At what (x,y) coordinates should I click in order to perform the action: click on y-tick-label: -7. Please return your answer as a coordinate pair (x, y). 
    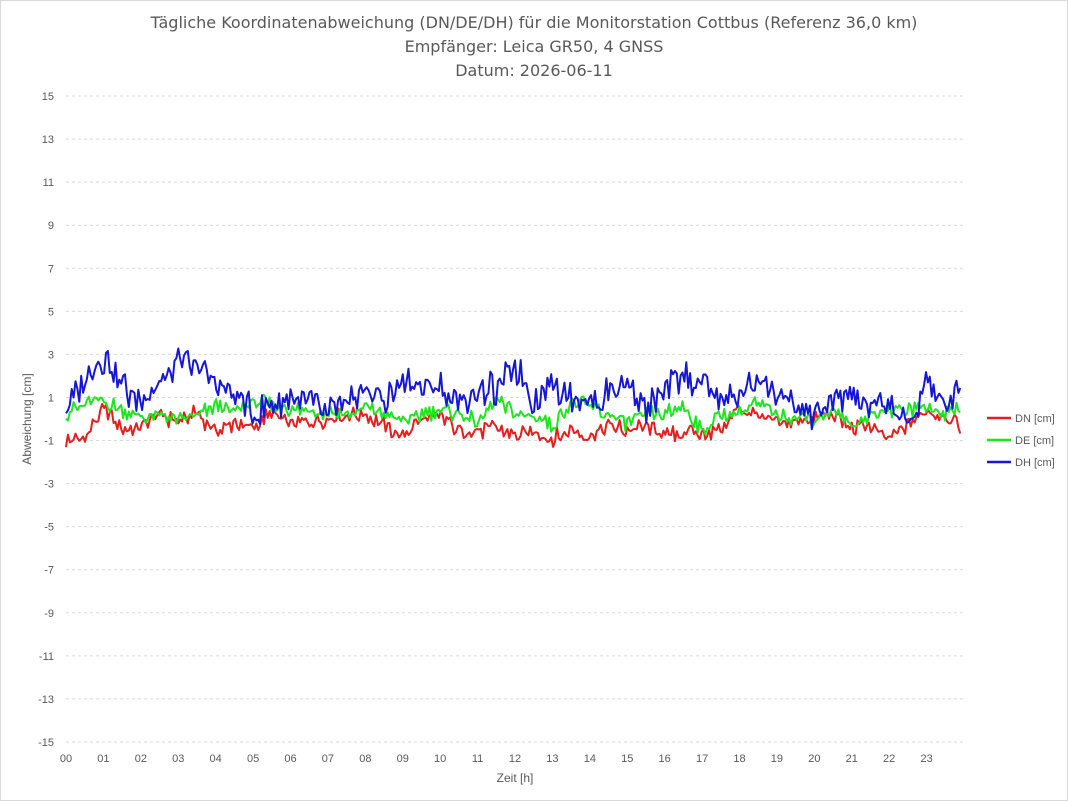
    Looking at the image, I should click on (49, 571).